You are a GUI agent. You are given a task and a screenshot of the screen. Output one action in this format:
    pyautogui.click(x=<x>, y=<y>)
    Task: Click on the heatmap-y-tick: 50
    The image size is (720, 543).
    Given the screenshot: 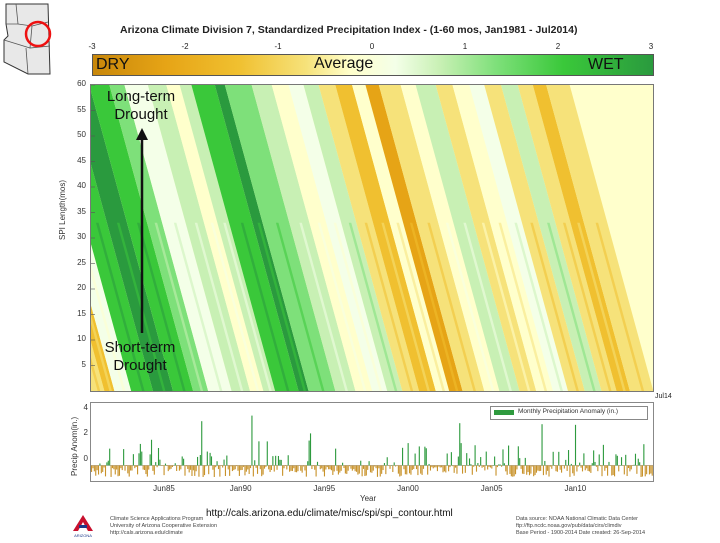 What is the action you would take?
    pyautogui.click(x=76, y=134)
    